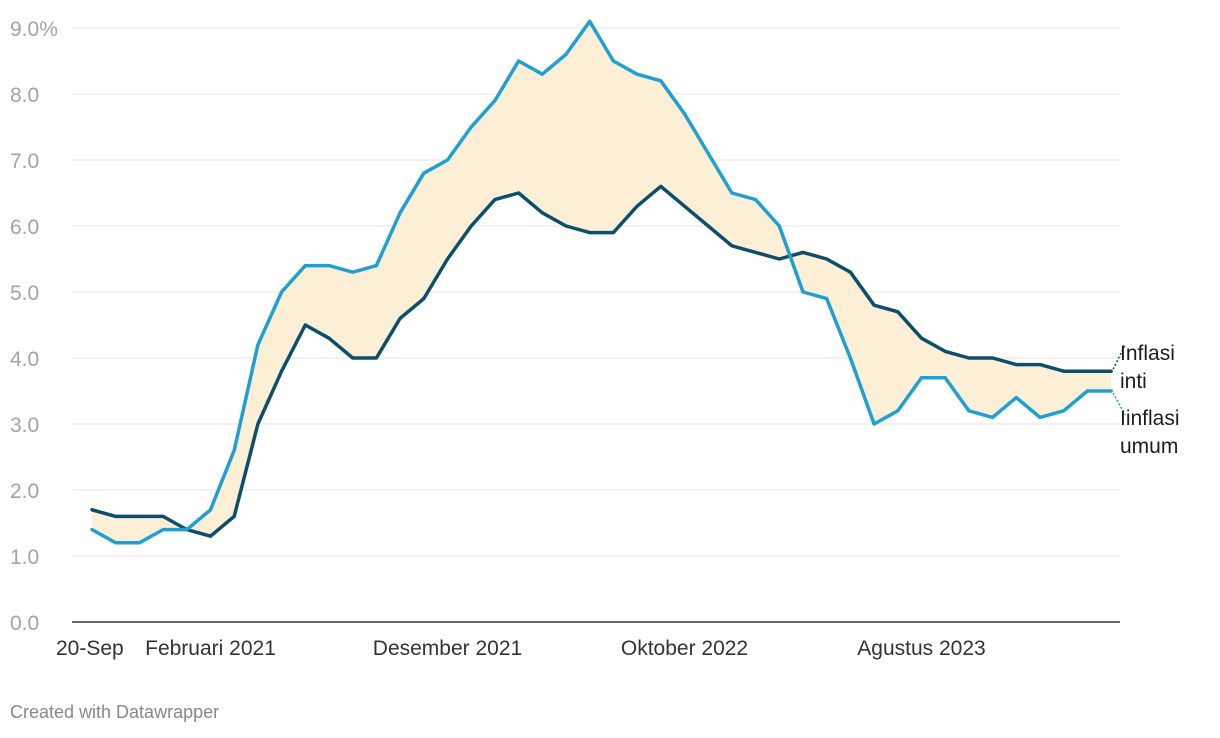 The width and height of the screenshot is (1220, 738). What do you see at coordinates (24, 491) in the screenshot?
I see `y-tick-label: 2.0` at bounding box center [24, 491].